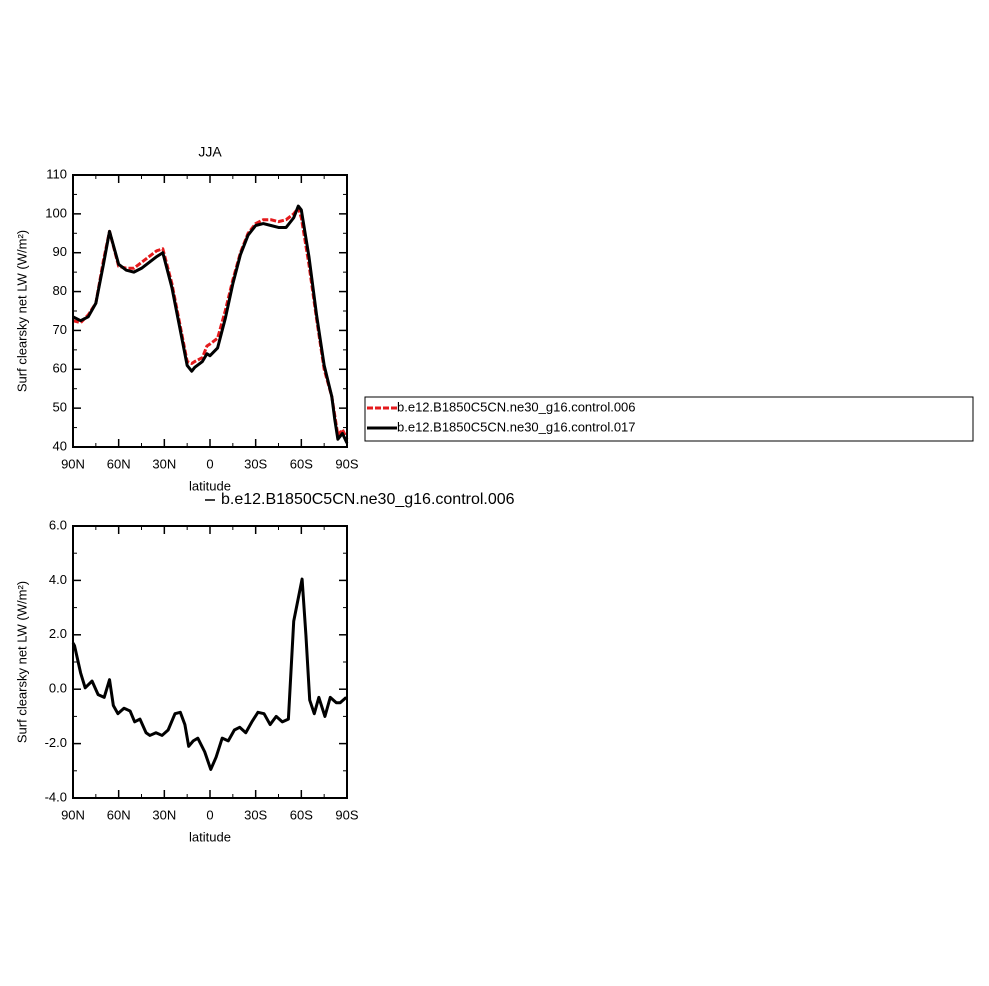 The width and height of the screenshot is (989, 986). I want to click on y-tick-label: 6.0, so click(58, 524).